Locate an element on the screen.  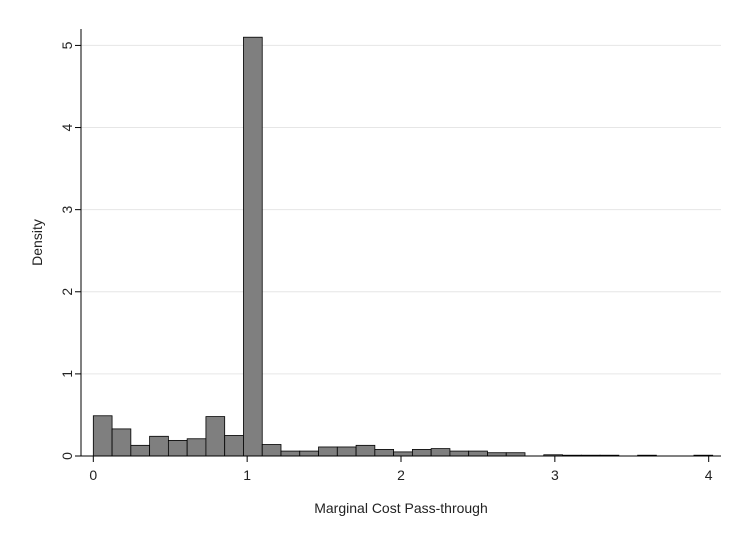
y-tick-label: 1 is located at coordinates (67, 374).